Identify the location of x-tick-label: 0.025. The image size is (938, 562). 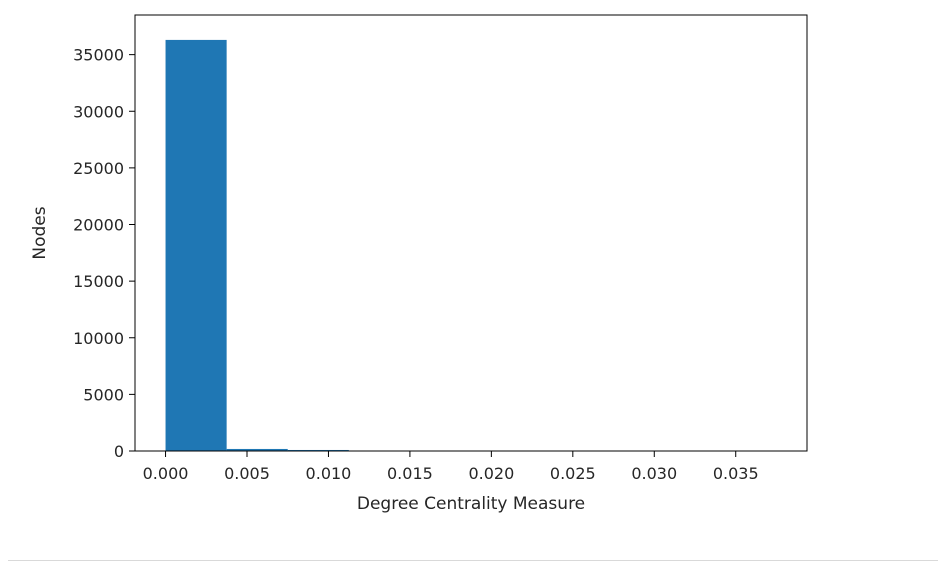
(573, 473).